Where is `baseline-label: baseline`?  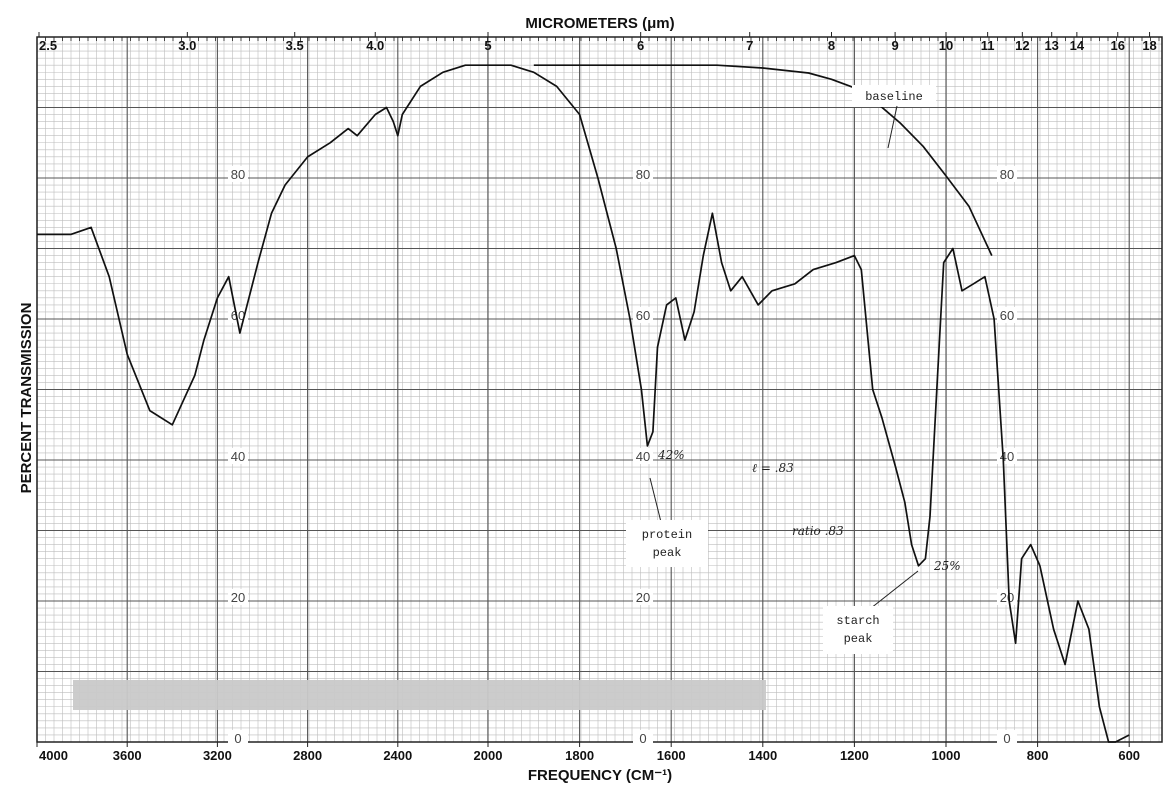 baseline-label: baseline is located at coordinates (894, 97).